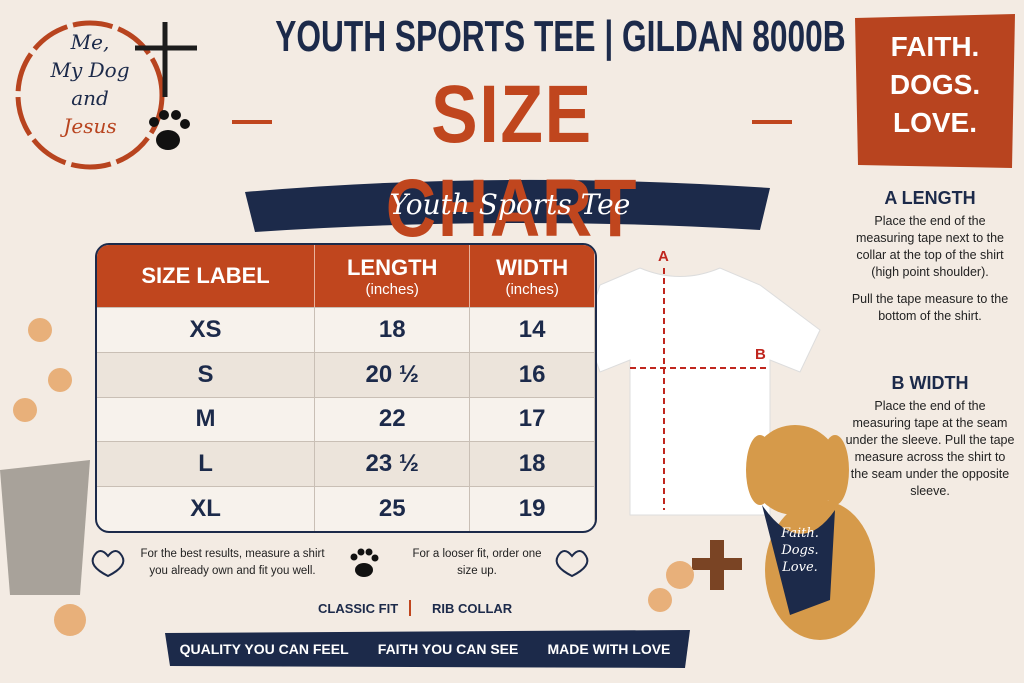 The image size is (1024, 683). What do you see at coordinates (90, 42) in the screenshot?
I see `logo-line: Me,` at bounding box center [90, 42].